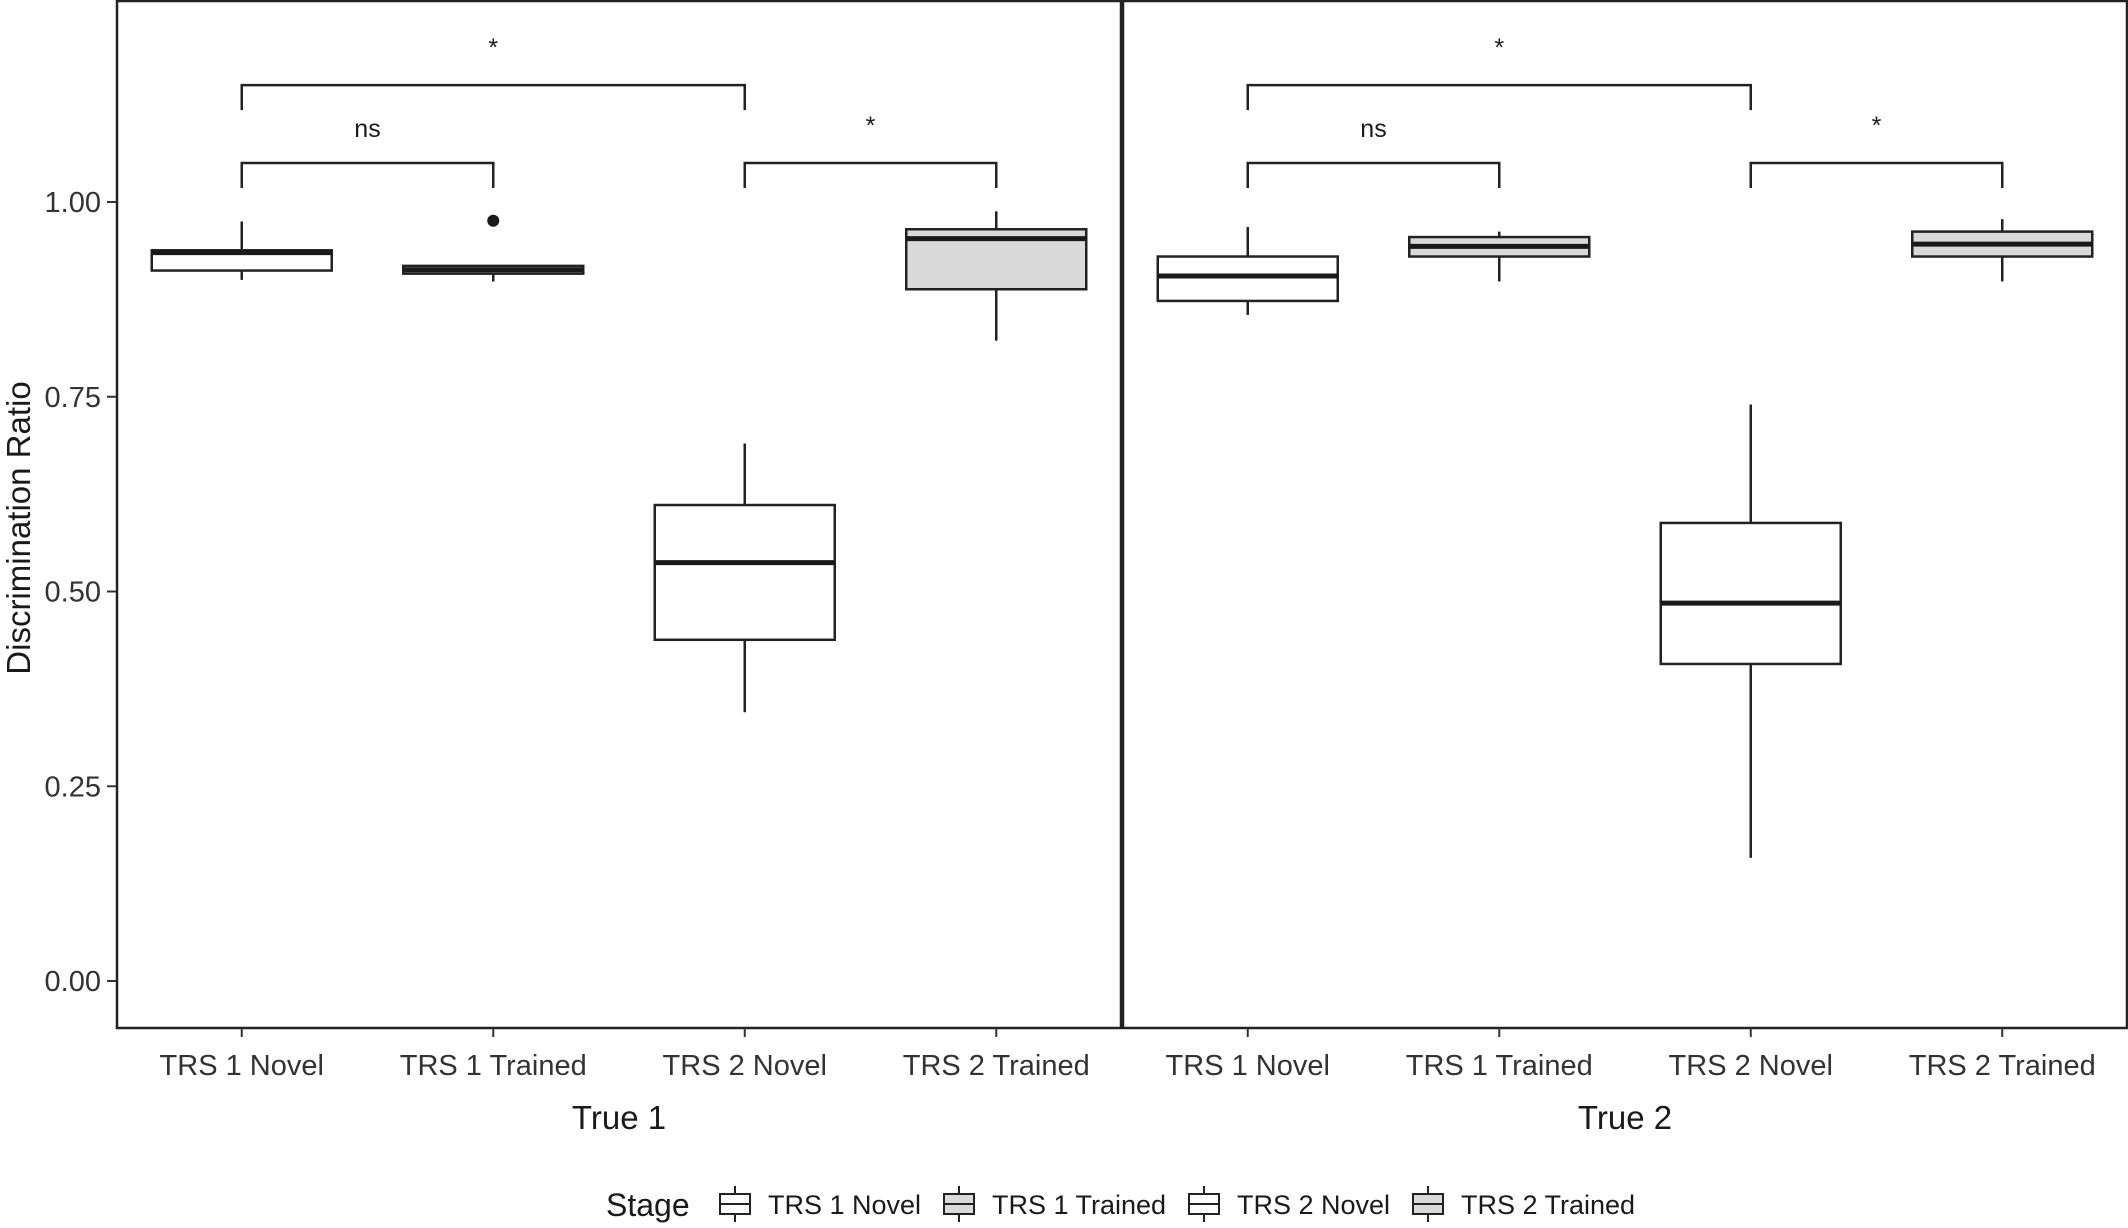 Image resolution: width=2128 pixels, height=1228 pixels. What do you see at coordinates (1079, 1205) in the screenshot?
I see `legend-entry-label: TRS 1 Trained` at bounding box center [1079, 1205].